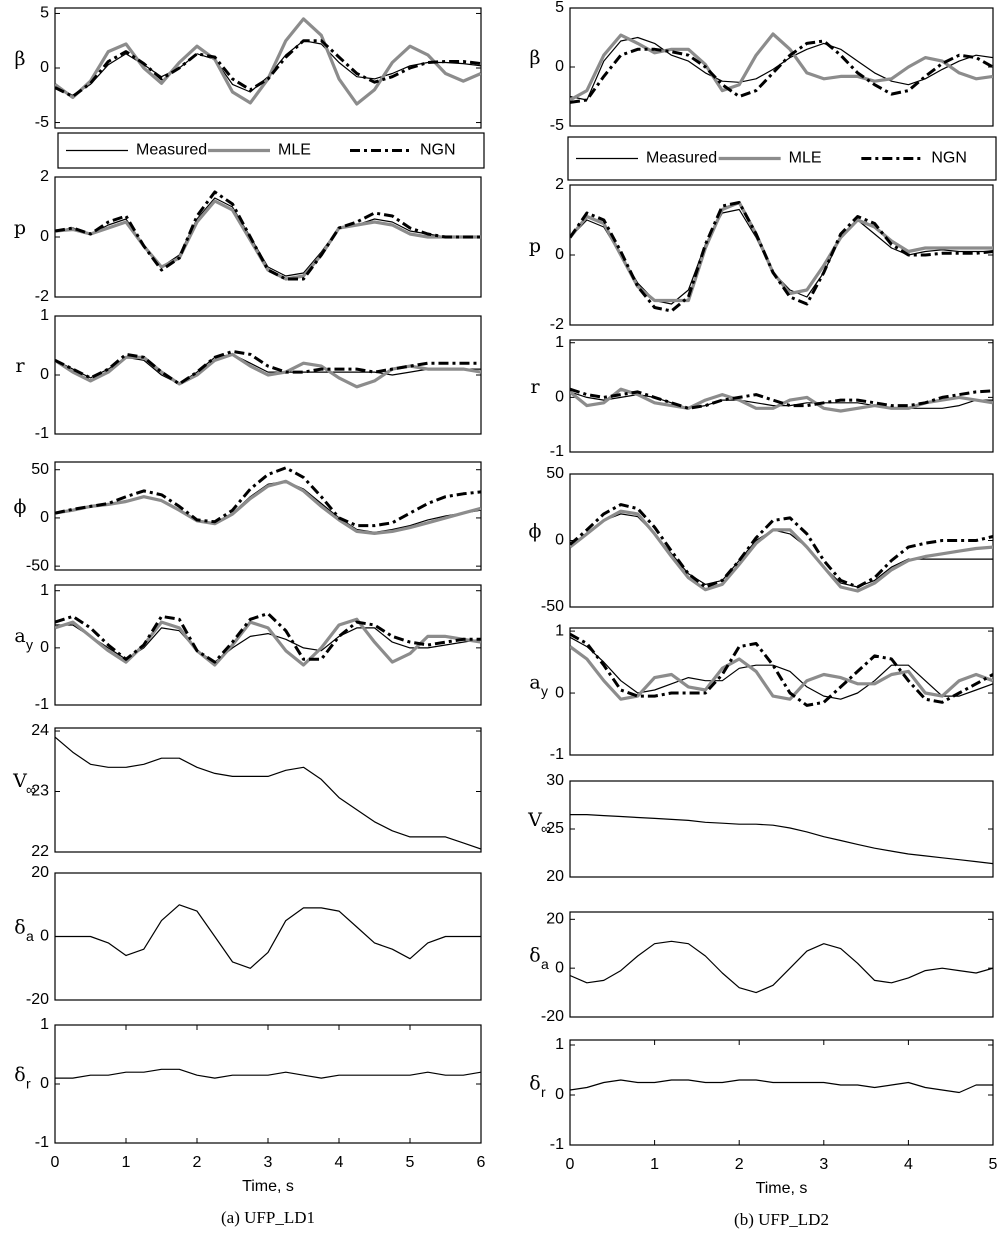  Describe the element at coordinates (19, 636) in the screenshot. I see `y-axis-label: a` at that location.